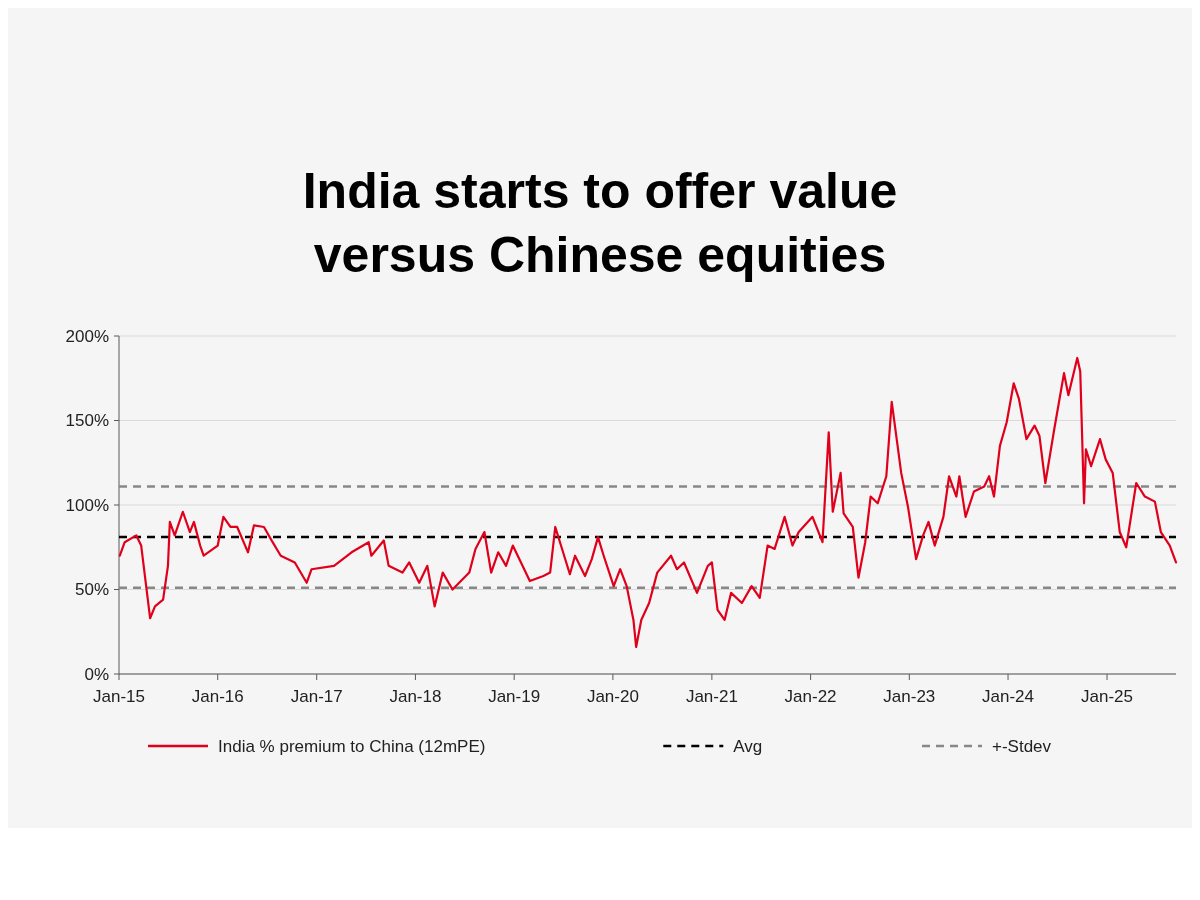 The height and width of the screenshot is (900, 1200). I want to click on x-tick-label: Jan-24, so click(1008, 696).